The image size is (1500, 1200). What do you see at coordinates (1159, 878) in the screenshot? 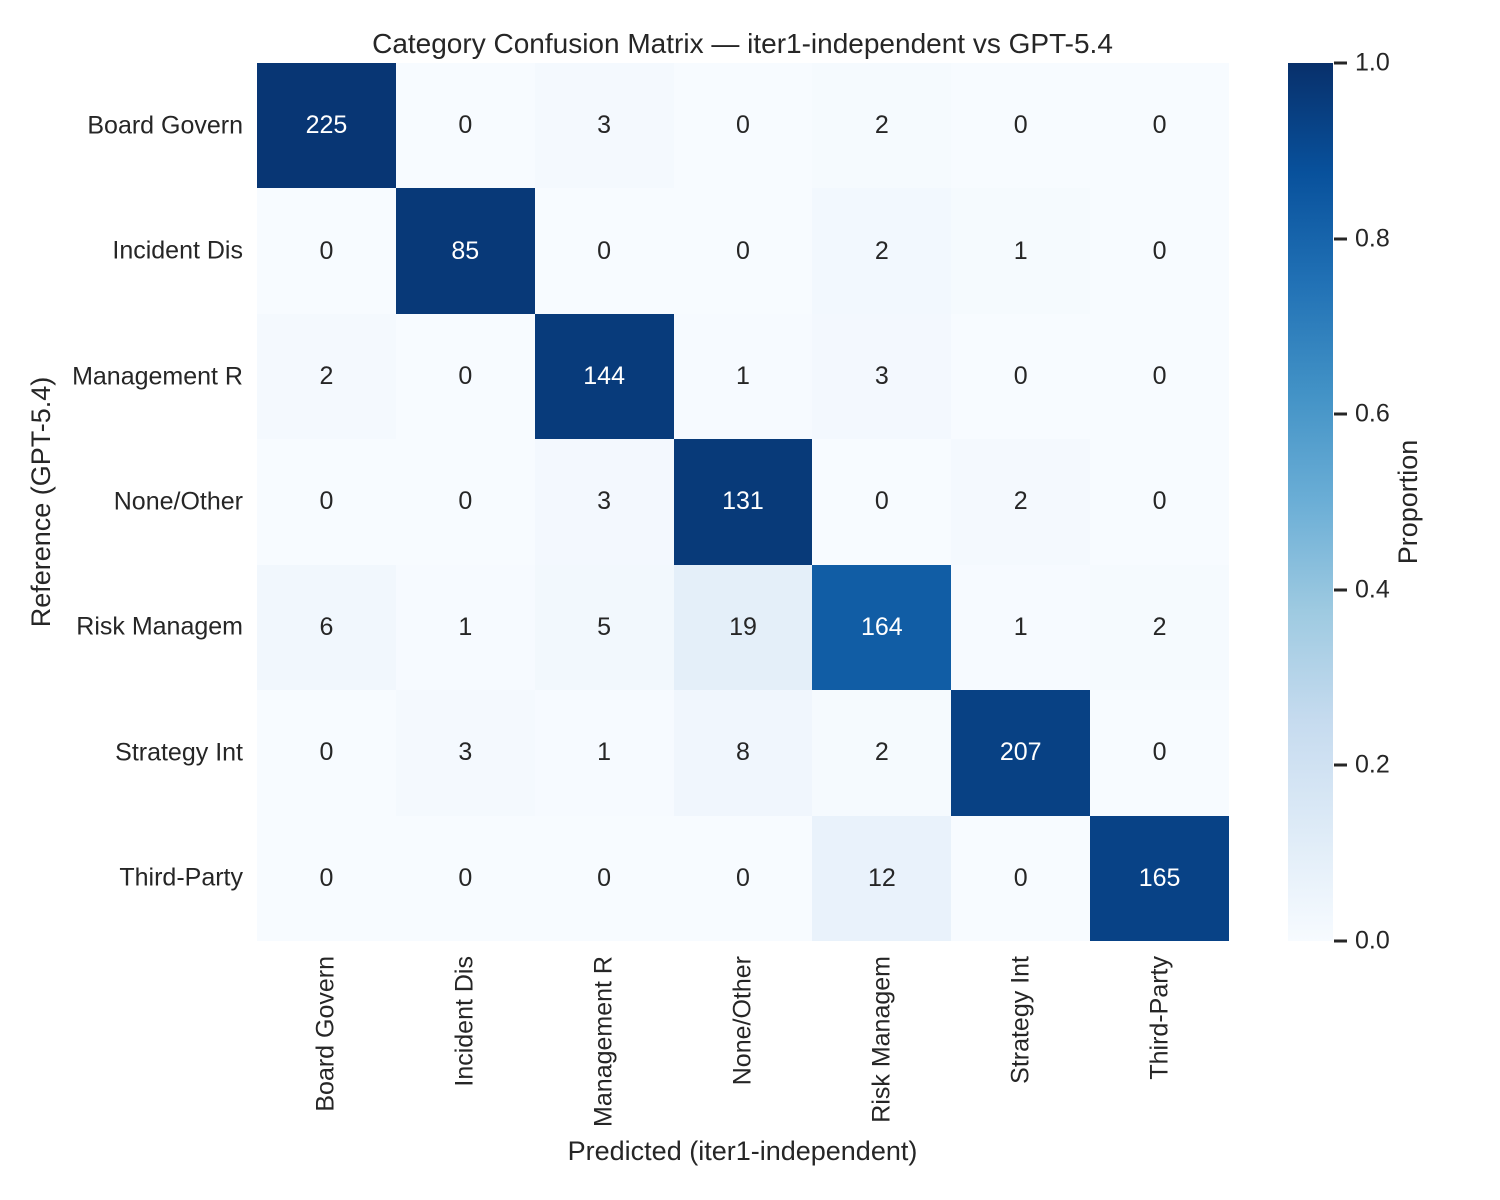
I see `heatmap-cell: 165` at bounding box center [1159, 878].